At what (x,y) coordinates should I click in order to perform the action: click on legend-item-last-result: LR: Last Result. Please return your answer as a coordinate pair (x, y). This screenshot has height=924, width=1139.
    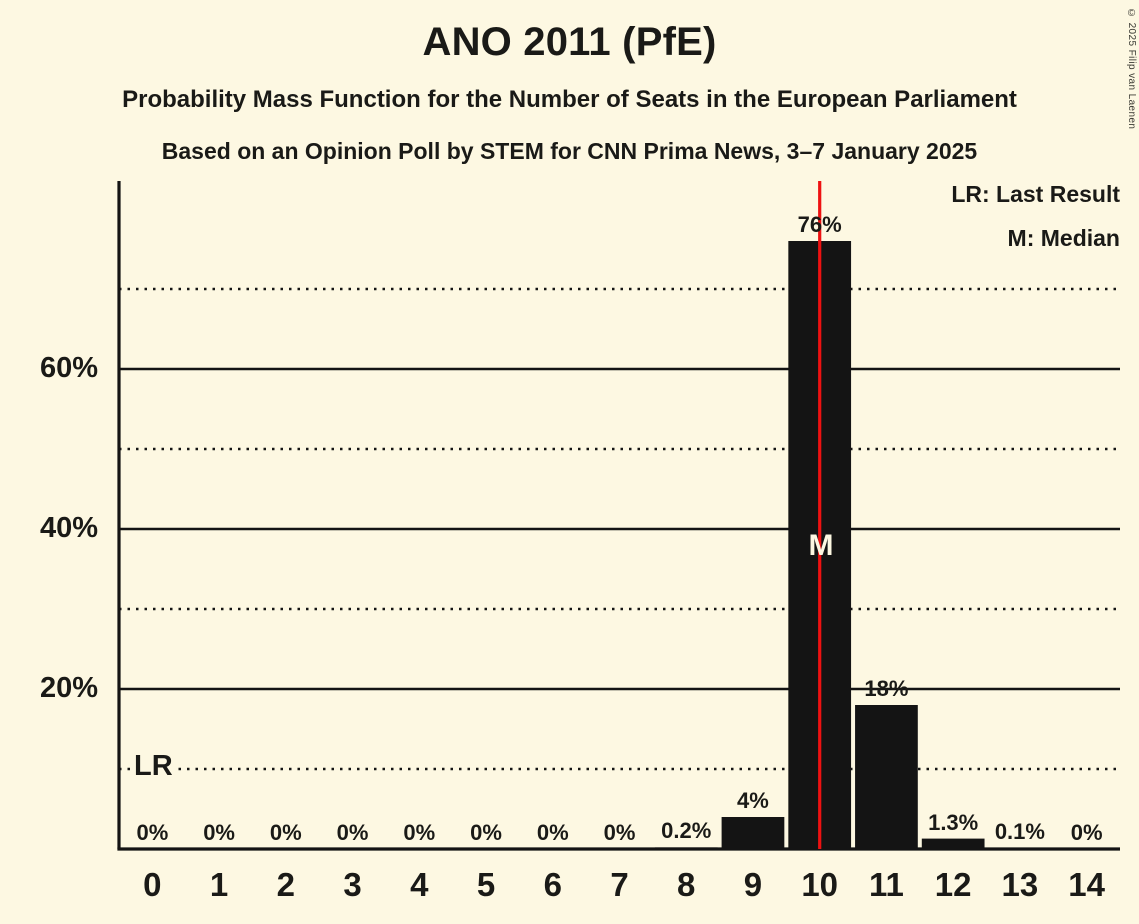
    Looking at the image, I should click on (1035, 194).